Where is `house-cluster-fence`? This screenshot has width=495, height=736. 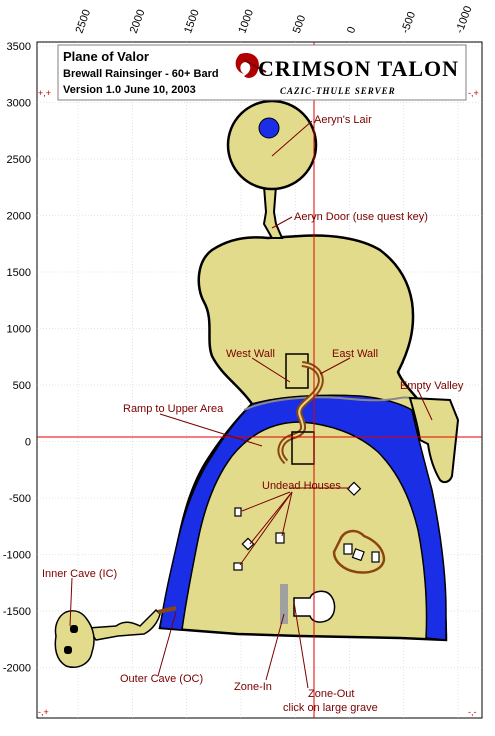
house-cluster-fence is located at coordinates (359, 551).